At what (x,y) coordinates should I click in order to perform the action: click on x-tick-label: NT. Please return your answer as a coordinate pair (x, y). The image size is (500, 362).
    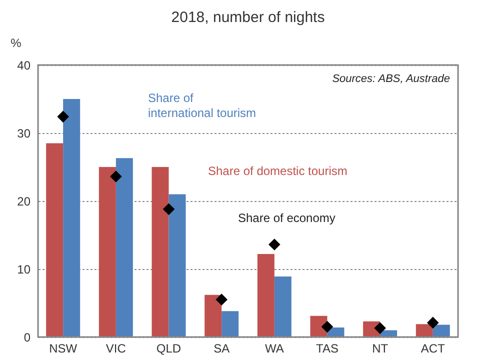
    Looking at the image, I should click on (380, 349).